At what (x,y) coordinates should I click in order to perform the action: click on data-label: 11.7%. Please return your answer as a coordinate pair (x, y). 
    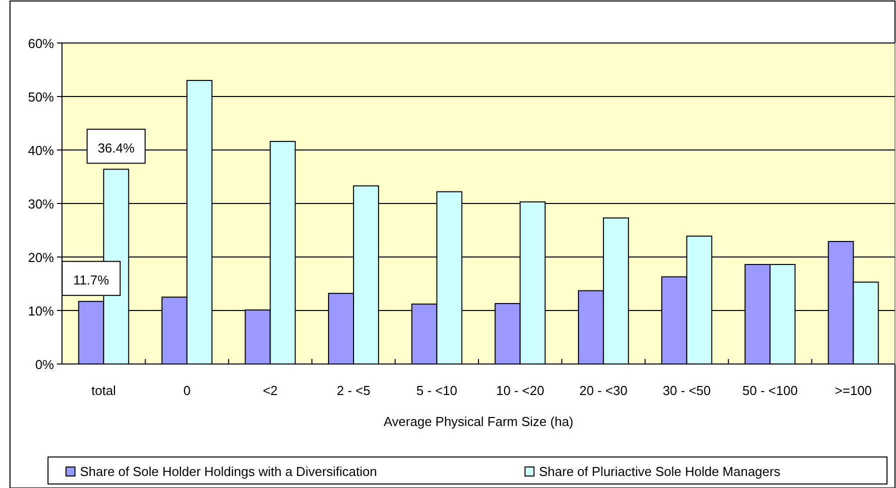
    Looking at the image, I should click on (91, 280).